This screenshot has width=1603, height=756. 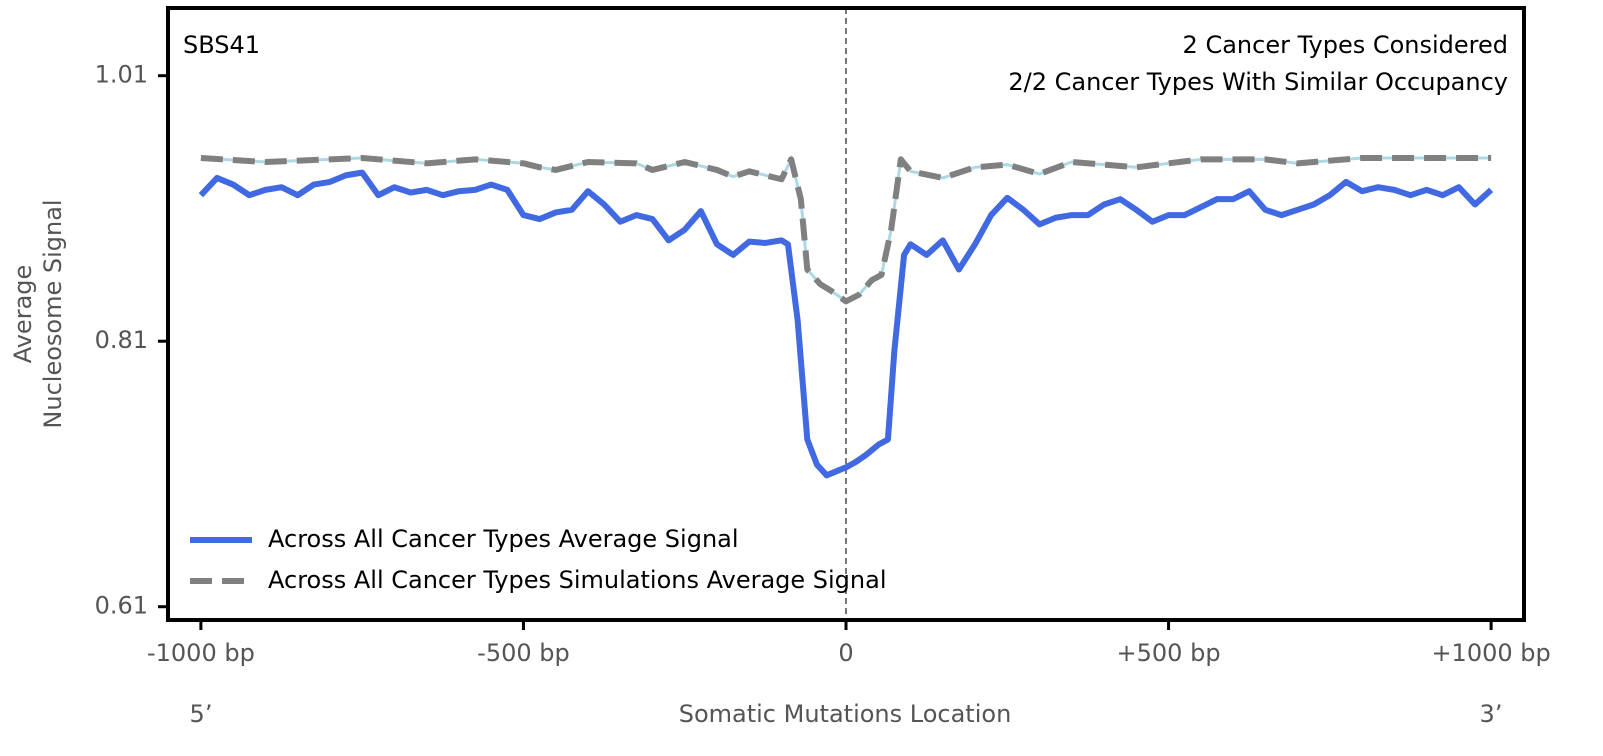 I want to click on y-tick-label: 0.81, so click(x=121, y=340).